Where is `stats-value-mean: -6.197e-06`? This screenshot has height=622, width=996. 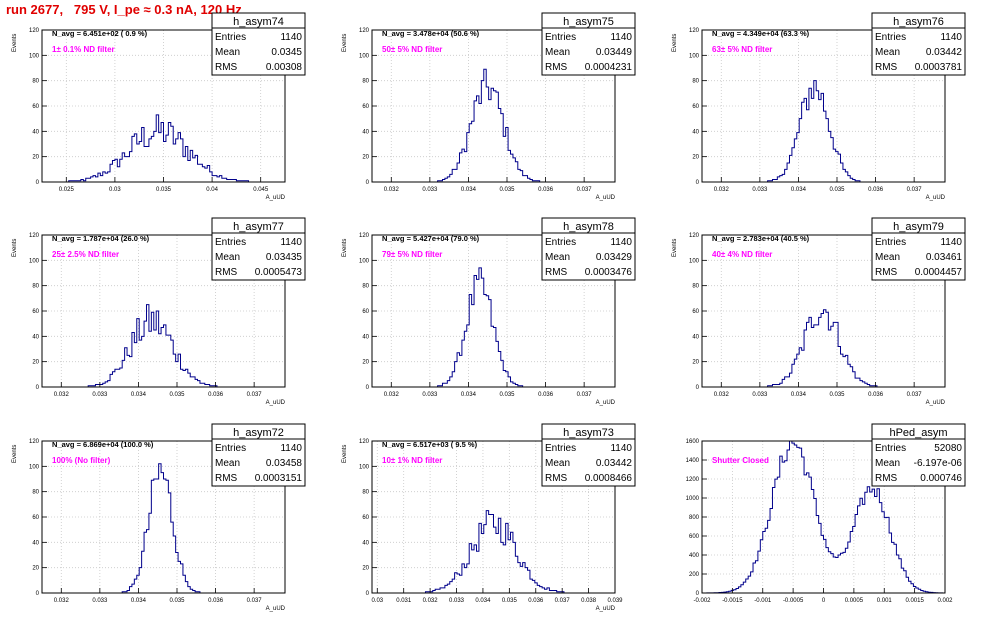 stats-value-mean: -6.197e-06 is located at coordinates (938, 463).